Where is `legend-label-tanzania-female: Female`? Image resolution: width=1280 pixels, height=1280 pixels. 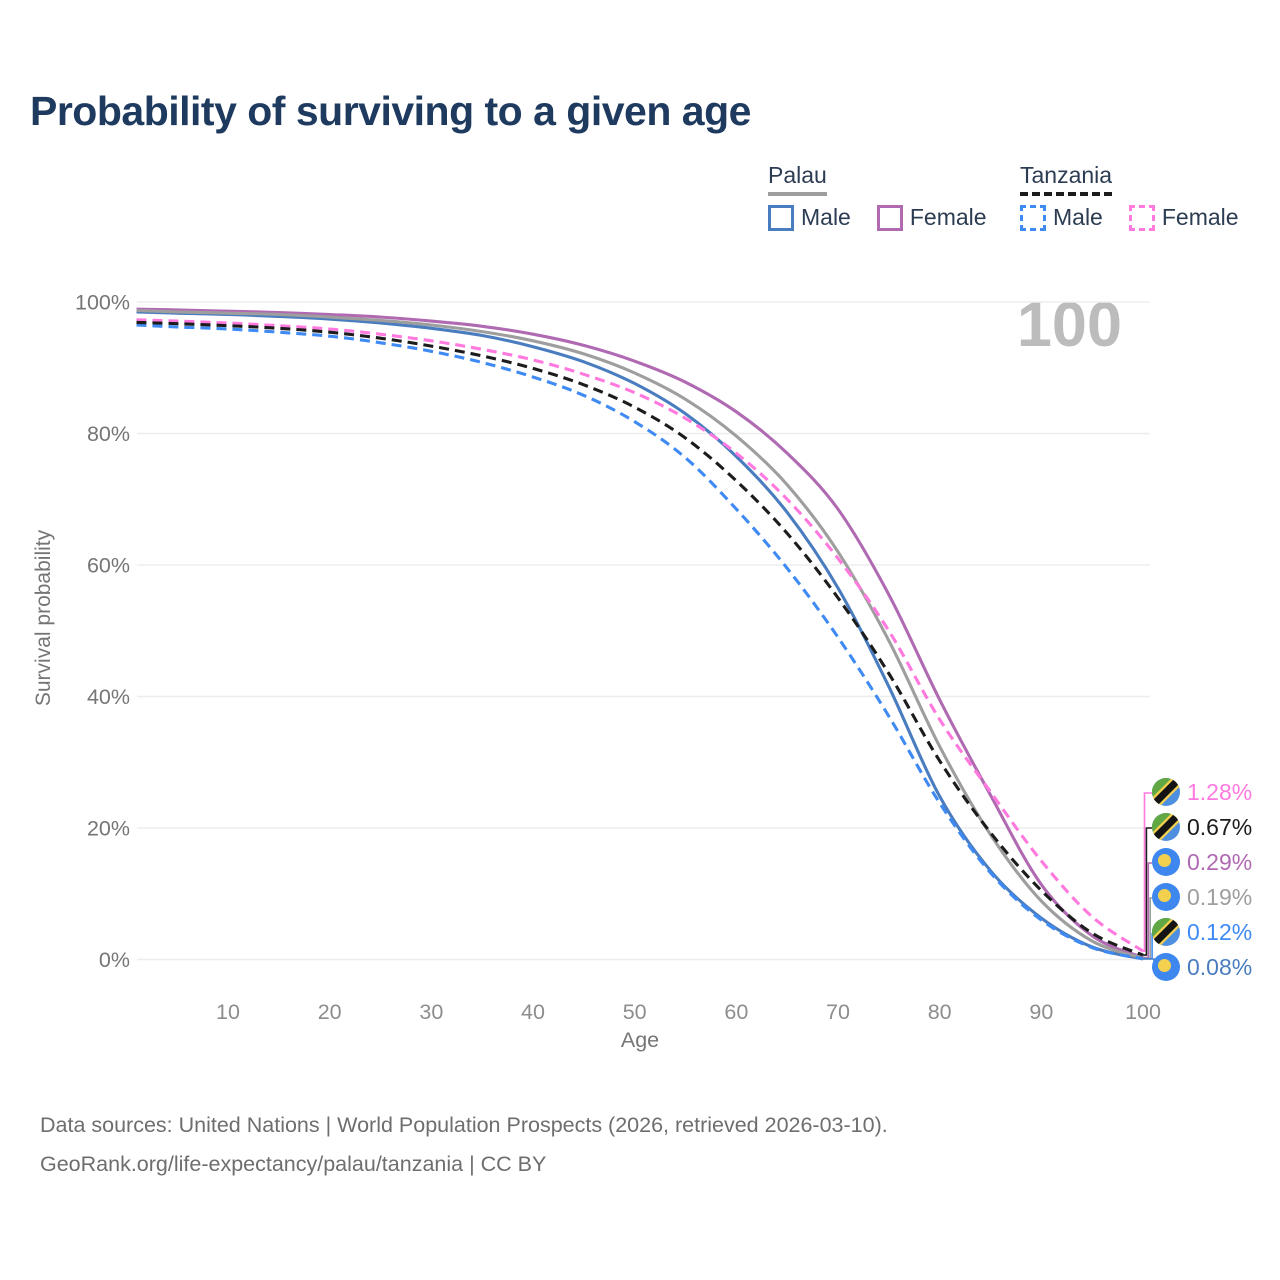 legend-label-tanzania-female: Female is located at coordinates (1200, 217).